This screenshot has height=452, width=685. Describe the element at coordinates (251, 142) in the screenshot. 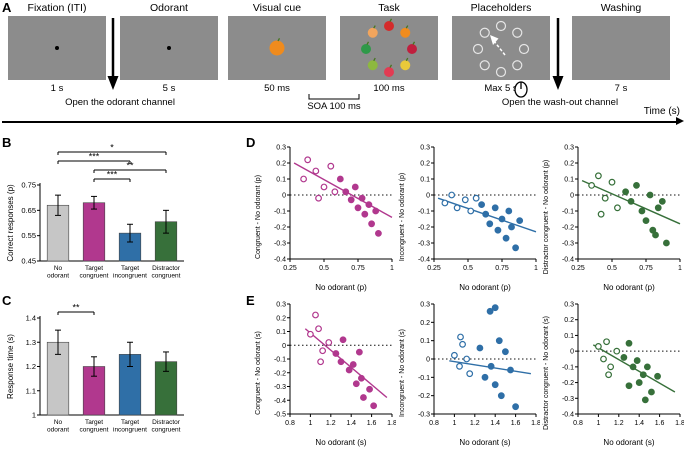

I see `panel-label-d: D` at that location.